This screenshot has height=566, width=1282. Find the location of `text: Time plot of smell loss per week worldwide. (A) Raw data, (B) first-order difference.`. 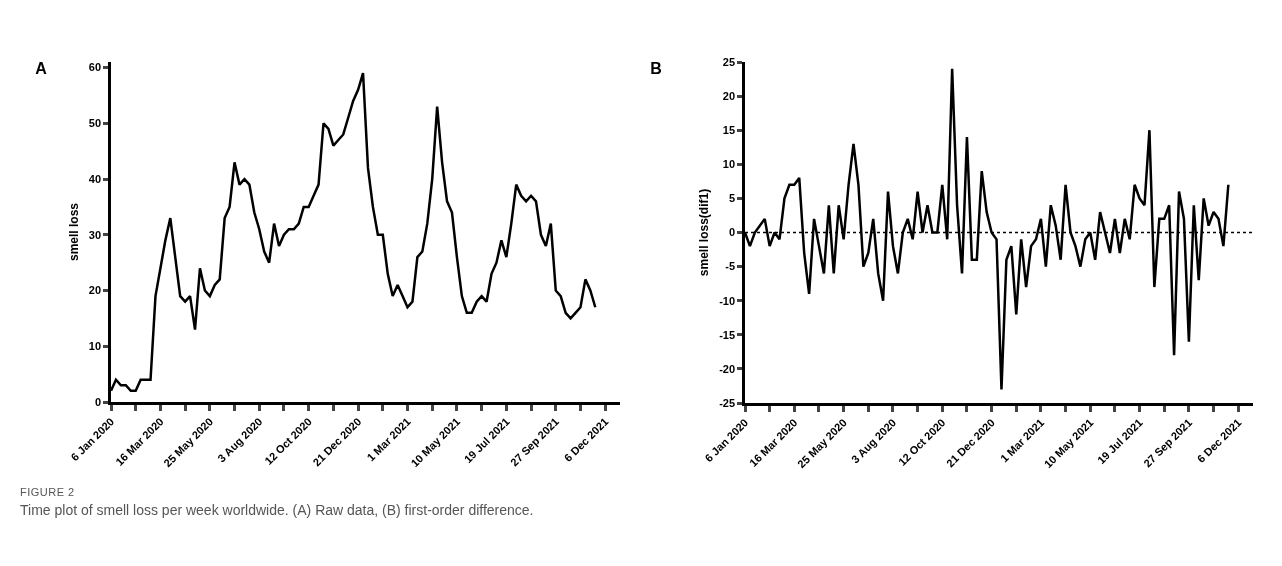

text: Time plot of smell loss per week worldwide. (A) Raw data, (B) first-order difference. is located at coordinates (277, 510).